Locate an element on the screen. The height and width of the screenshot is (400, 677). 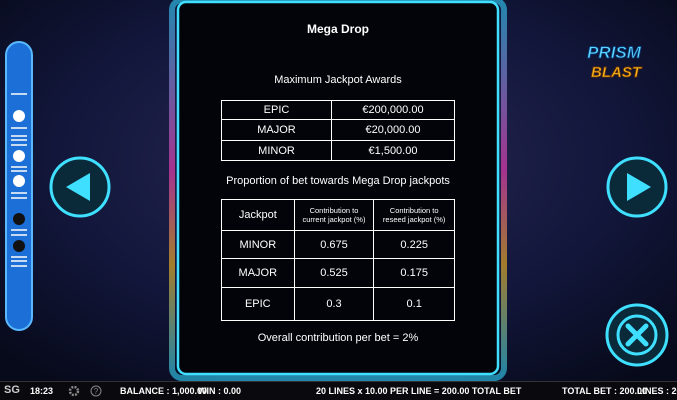
proportion-cell: 0.675 is located at coordinates (334, 244).